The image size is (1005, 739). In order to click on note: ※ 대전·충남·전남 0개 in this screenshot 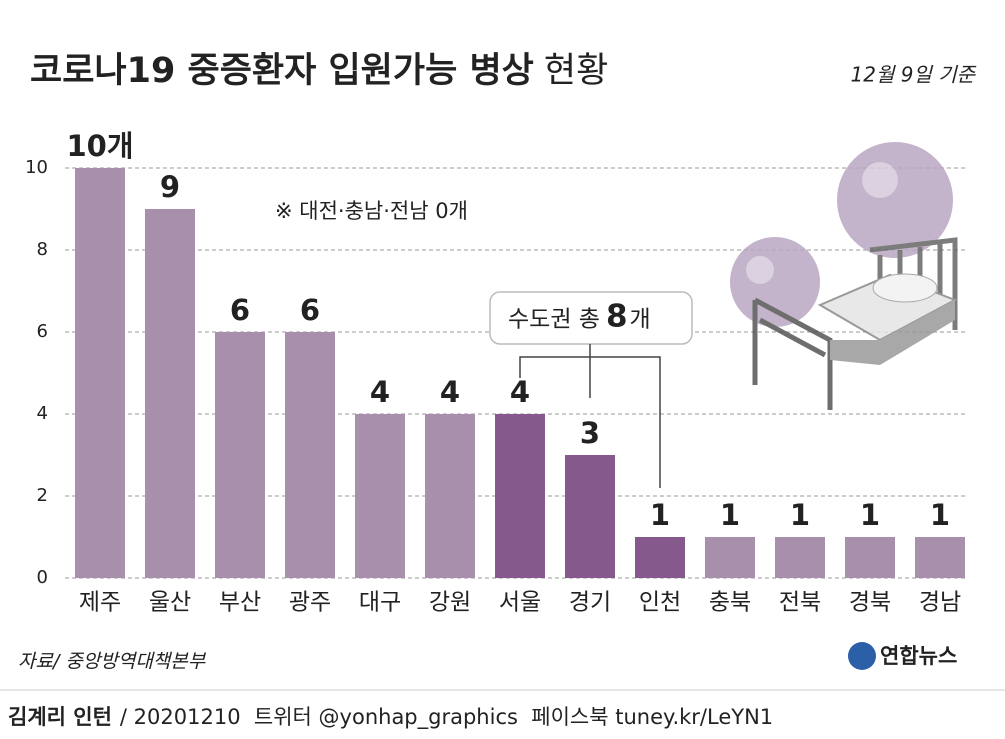, I will do `click(371, 211)`.